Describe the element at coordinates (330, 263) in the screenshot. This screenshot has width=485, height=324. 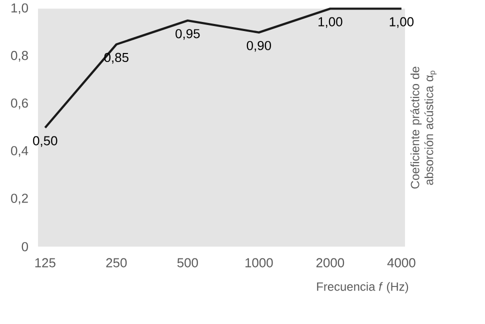
I see `x-tick-label: 2000` at that location.